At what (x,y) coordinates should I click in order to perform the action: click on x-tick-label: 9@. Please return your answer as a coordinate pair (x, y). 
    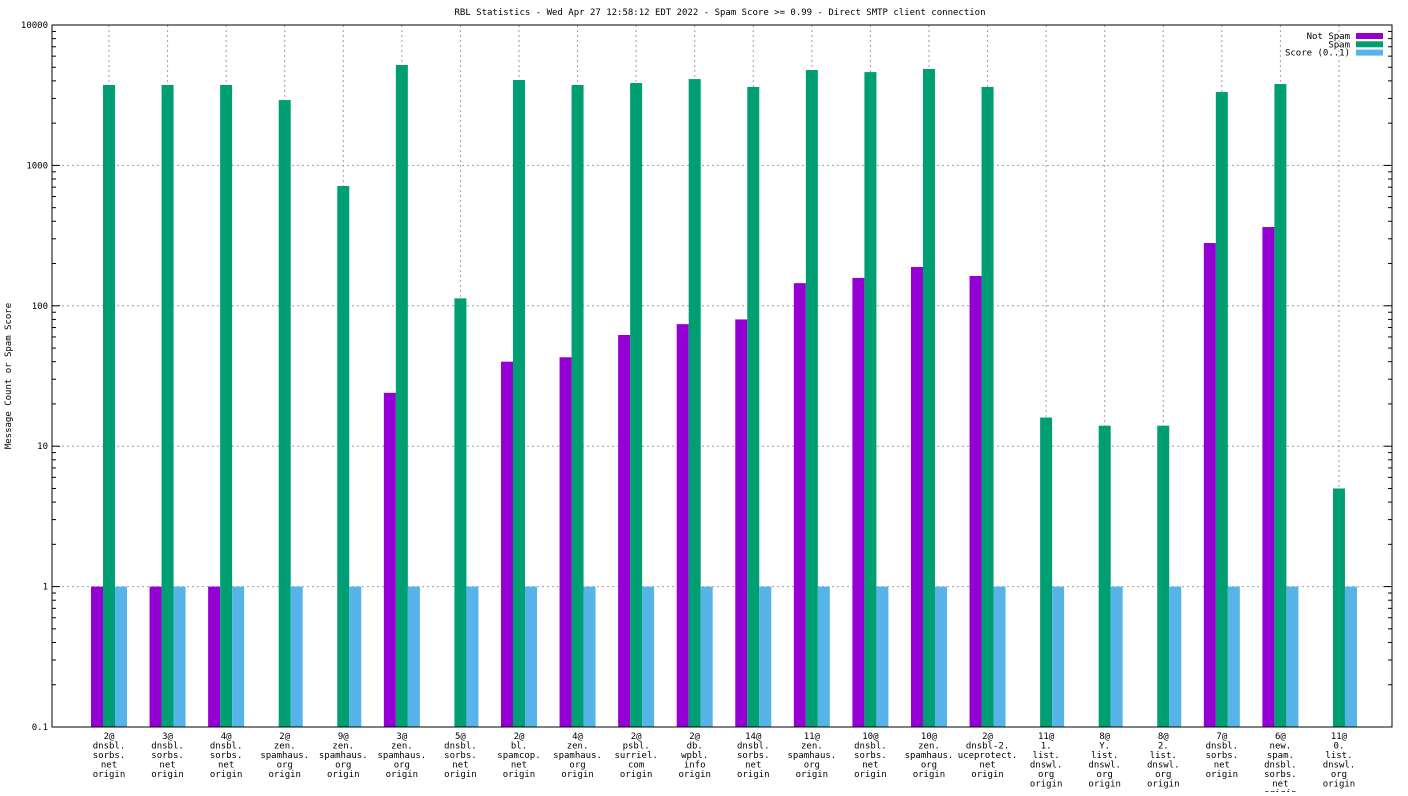
    Looking at the image, I should click on (343, 737).